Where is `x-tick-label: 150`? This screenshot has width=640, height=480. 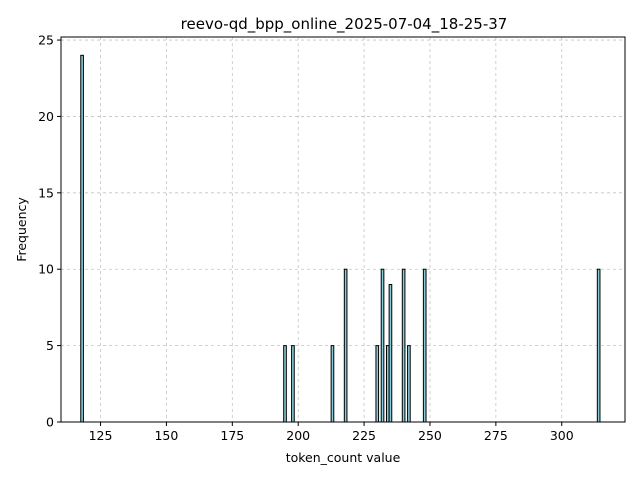
x-tick-label: 150 is located at coordinates (166, 435).